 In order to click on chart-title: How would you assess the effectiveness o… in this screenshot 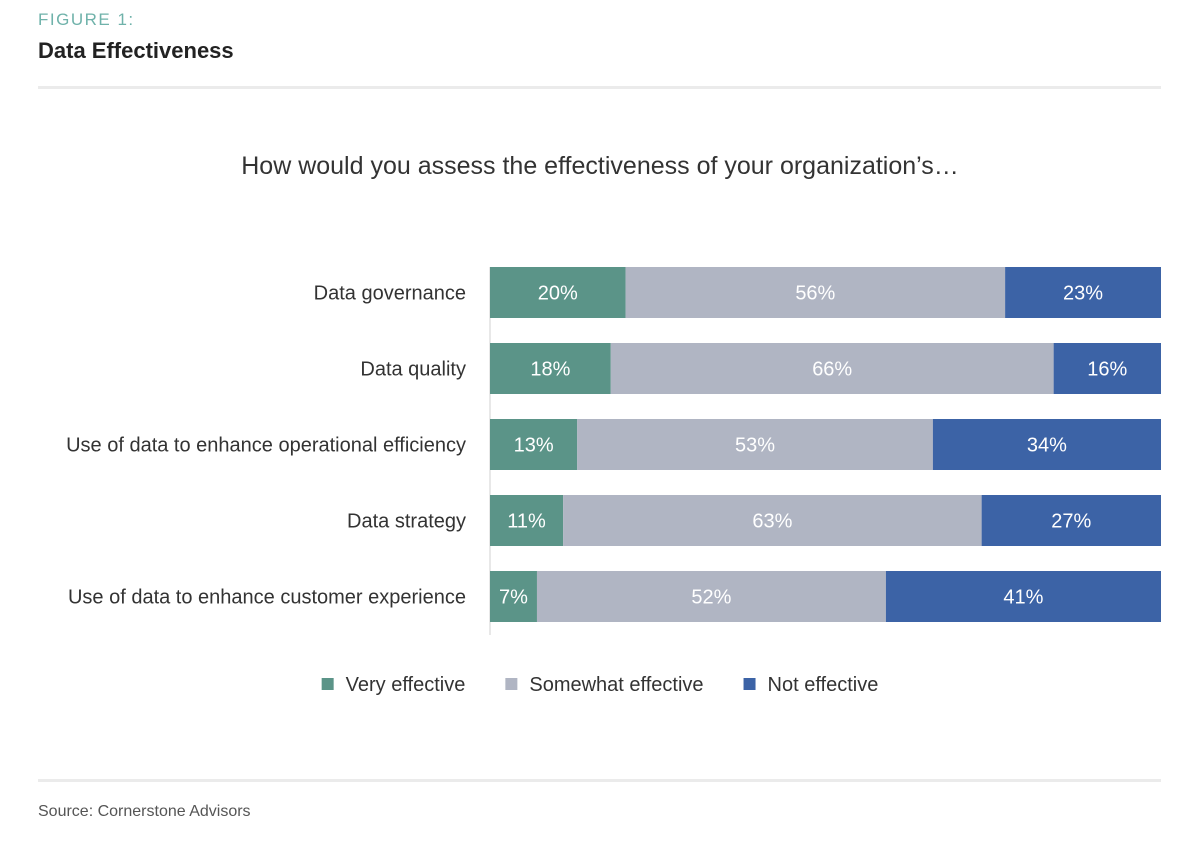, I will do `click(600, 166)`.